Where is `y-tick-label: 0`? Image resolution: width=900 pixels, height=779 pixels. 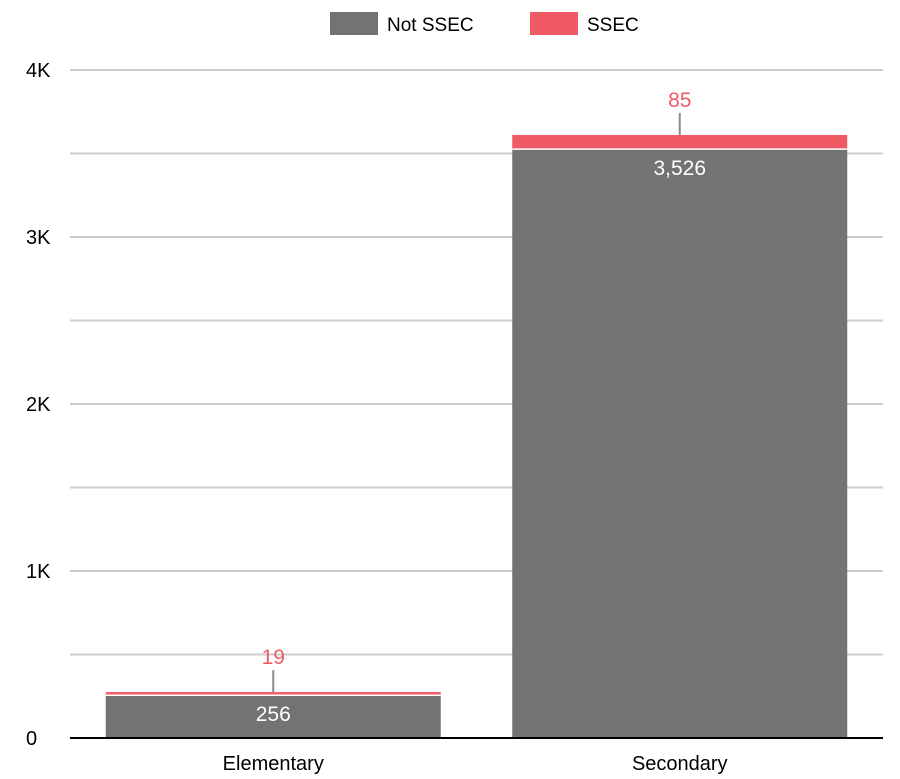 y-tick-label: 0 is located at coordinates (31, 739).